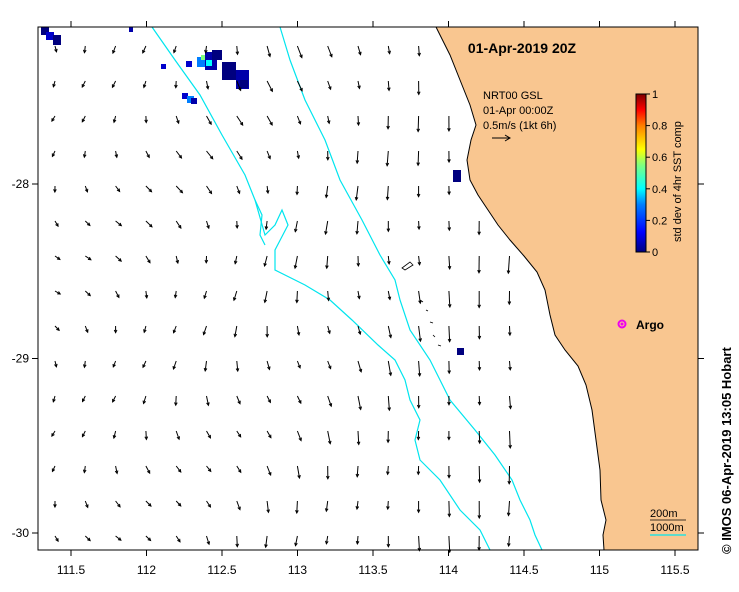 This screenshot has height=592, width=739. I want to click on legend-scale: 0.5m/s (1kt 6h), so click(519, 126).